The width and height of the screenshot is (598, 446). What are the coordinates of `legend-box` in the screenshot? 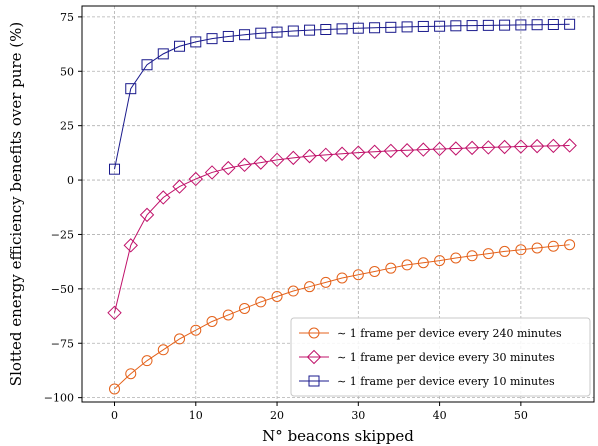 It's located at (440, 357).